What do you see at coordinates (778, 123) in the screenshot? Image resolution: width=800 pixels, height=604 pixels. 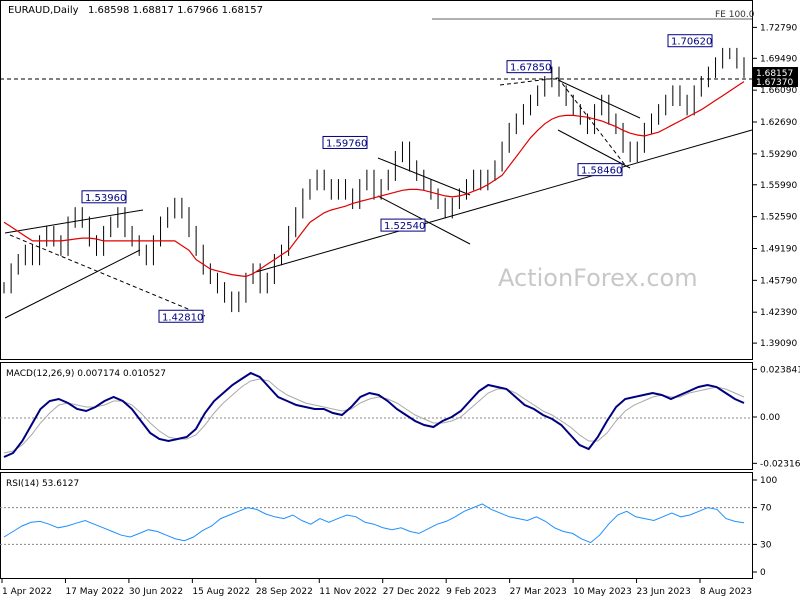 I see `price-axis-label: 1.62690` at bounding box center [778, 123].